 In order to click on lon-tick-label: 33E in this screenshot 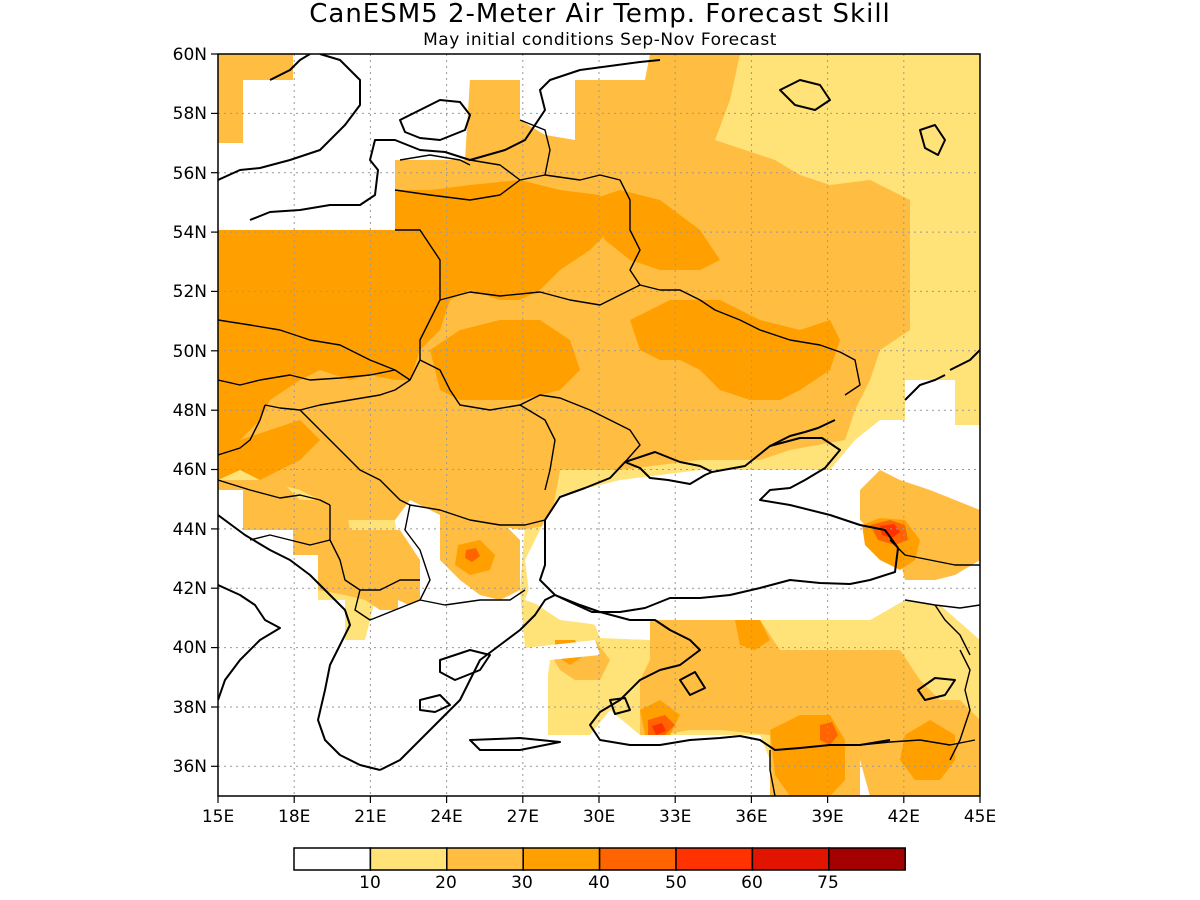, I will do `click(675, 817)`.